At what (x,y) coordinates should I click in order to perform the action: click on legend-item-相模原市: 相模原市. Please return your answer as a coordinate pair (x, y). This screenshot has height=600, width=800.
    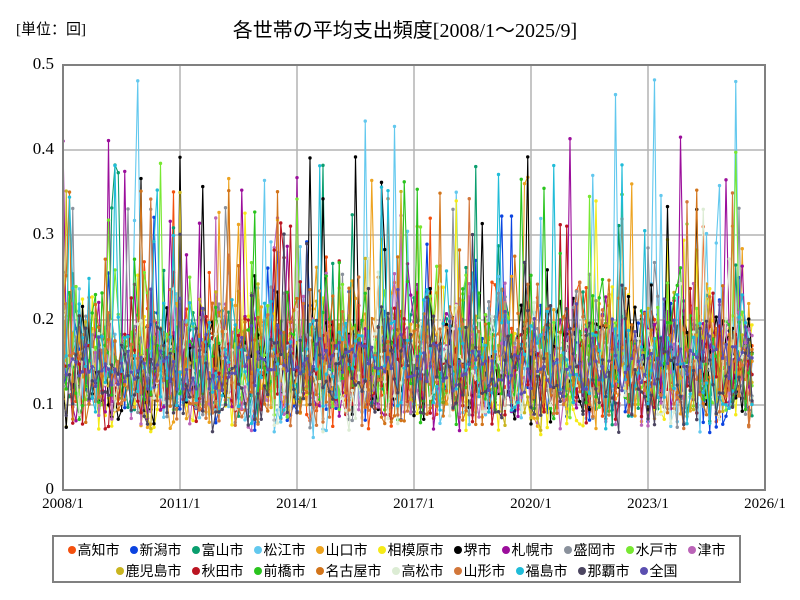
    Looking at the image, I should click on (410, 550).